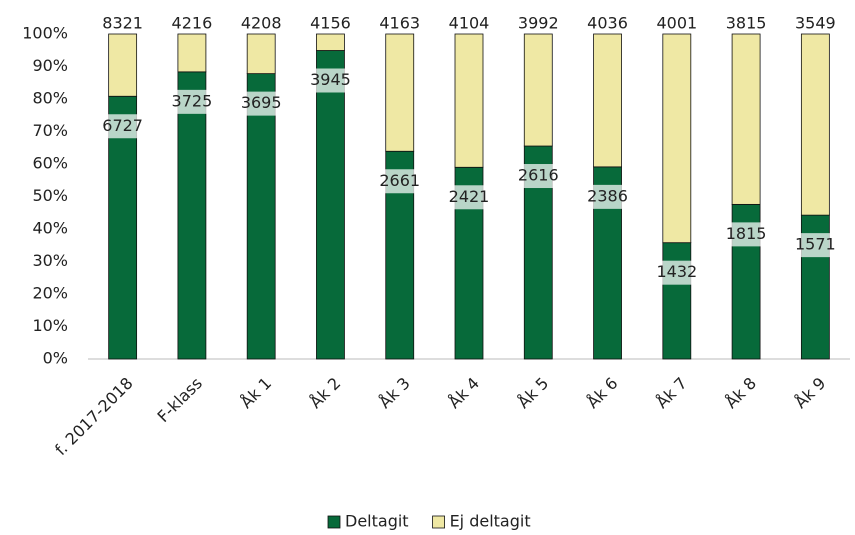 This screenshot has height=535, width=855. I want to click on total-label: 4156, so click(330, 23).